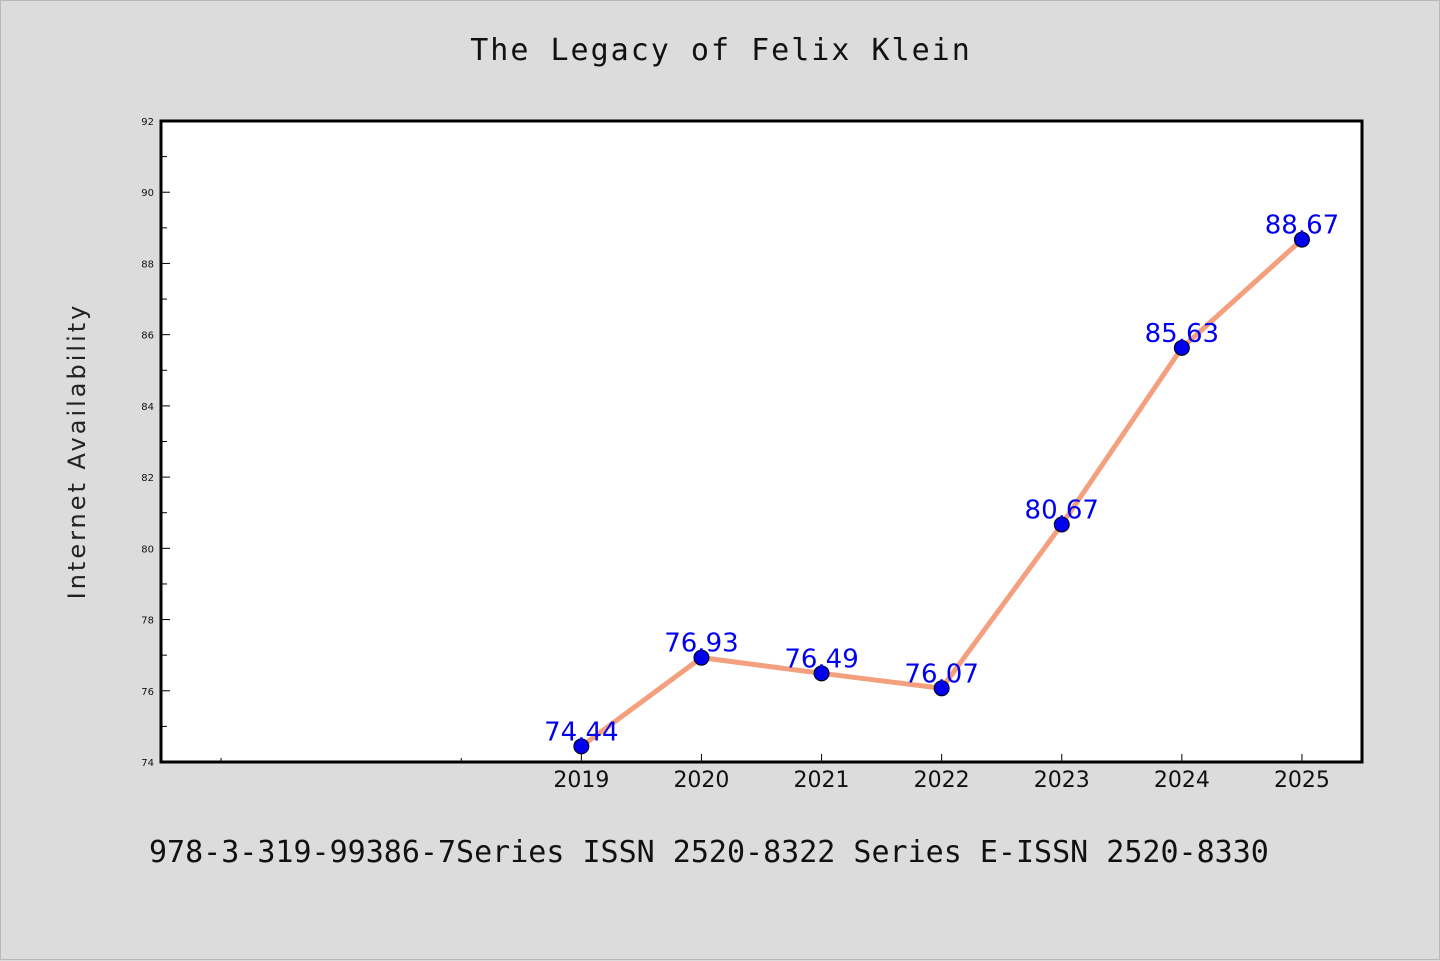  Describe the element at coordinates (1062, 780) in the screenshot. I see `x-tick-label: 2023` at that location.